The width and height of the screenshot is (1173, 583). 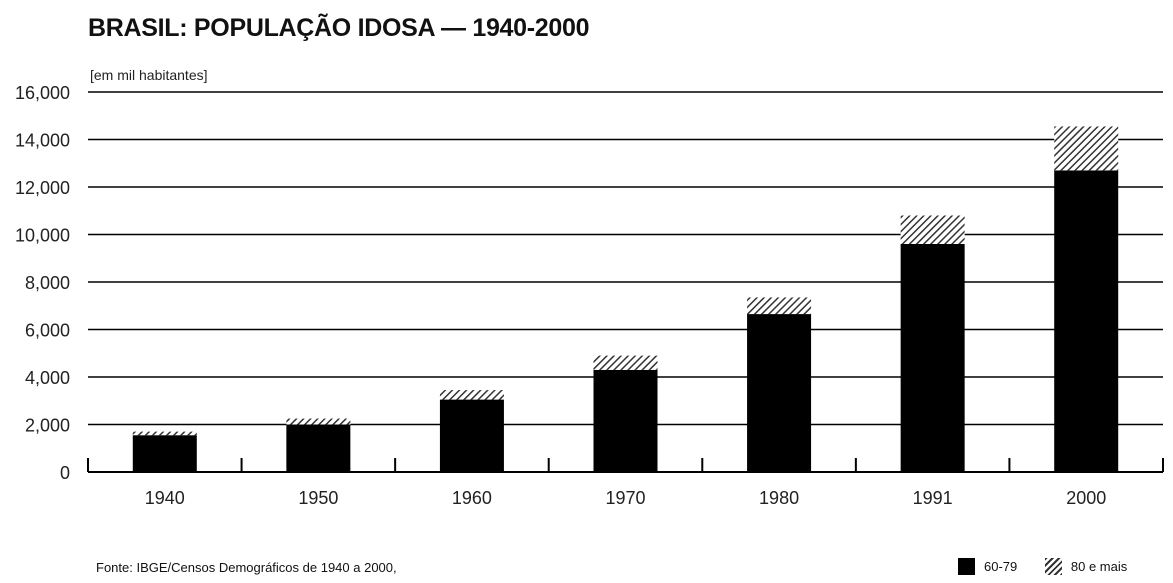 I want to click on bar-1980-80-e-mais, so click(x=779, y=306).